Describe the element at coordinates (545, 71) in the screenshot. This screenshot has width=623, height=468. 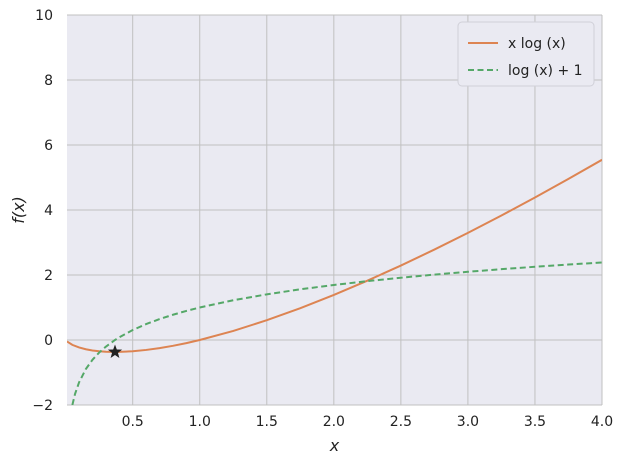
I see `legend-label: log (x) + 1` at that location.